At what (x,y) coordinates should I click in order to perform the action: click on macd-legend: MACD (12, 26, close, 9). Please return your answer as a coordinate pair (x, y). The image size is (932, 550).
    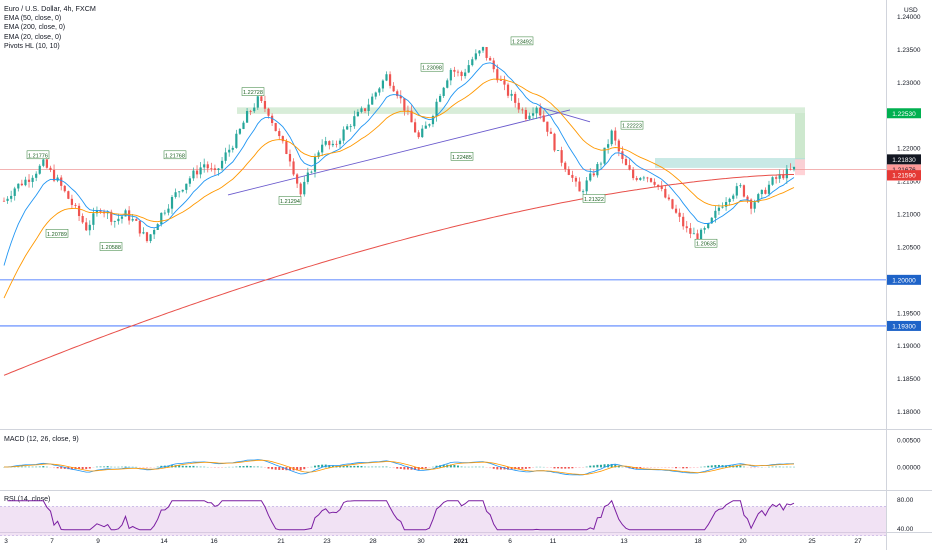
    Looking at the image, I should click on (41, 439).